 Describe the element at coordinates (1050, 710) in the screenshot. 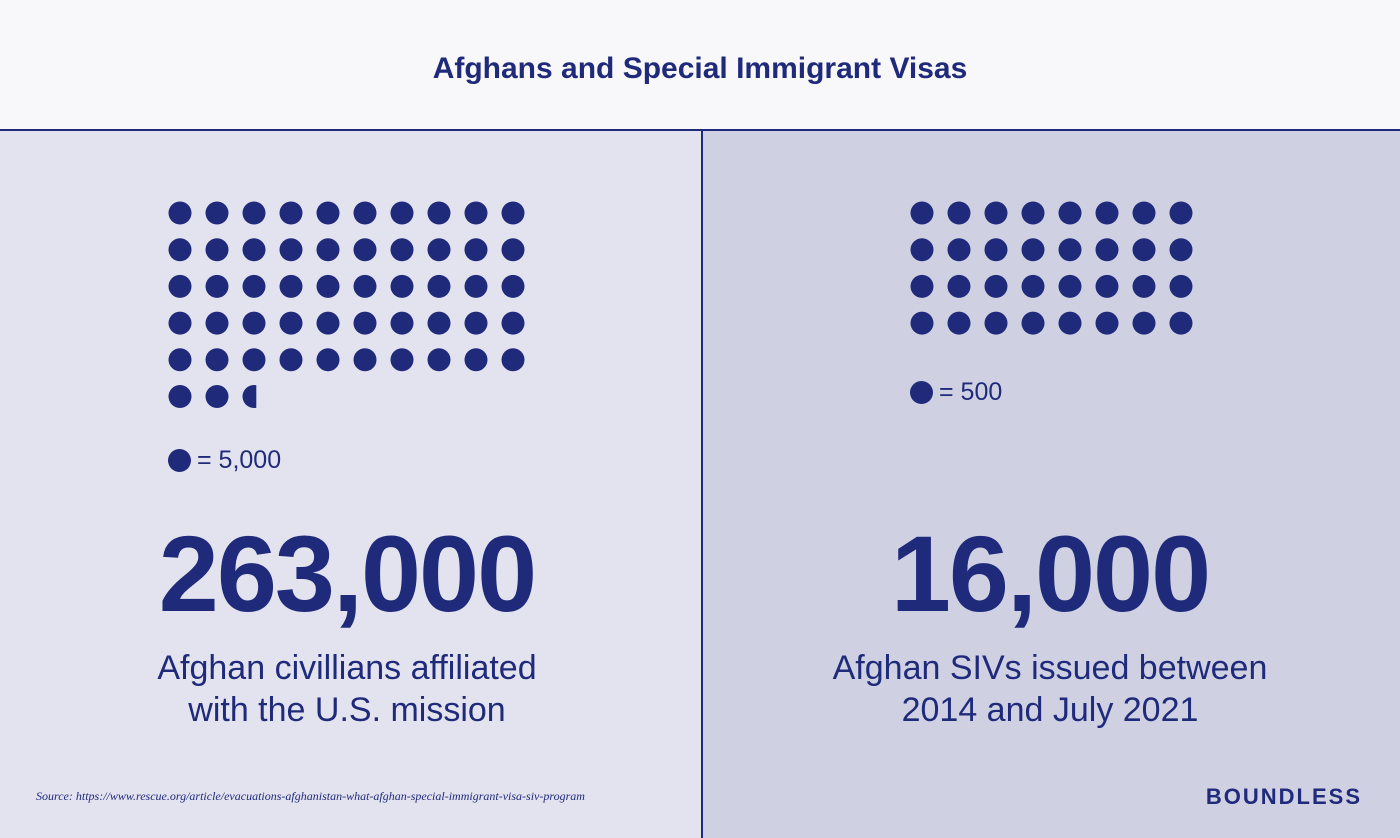

I see `caption-right-line2: 2014 and July 2021` at that location.